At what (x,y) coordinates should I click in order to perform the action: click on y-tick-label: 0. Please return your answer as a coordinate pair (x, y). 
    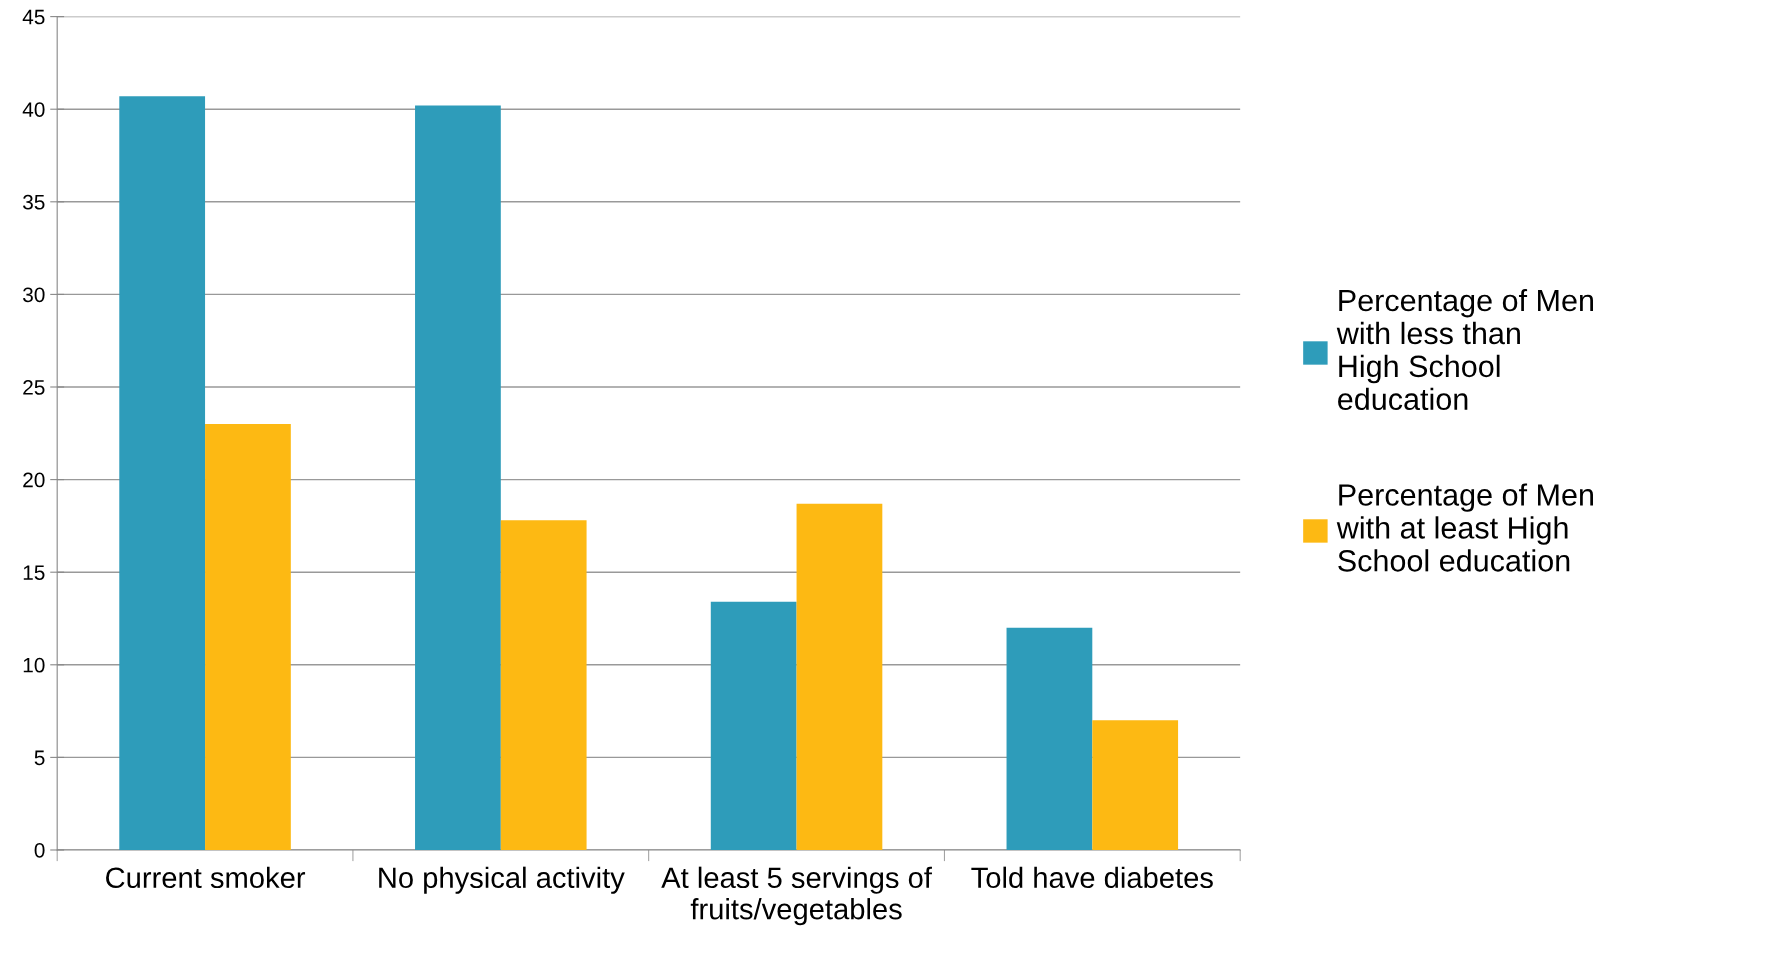
    Looking at the image, I should click on (39, 850).